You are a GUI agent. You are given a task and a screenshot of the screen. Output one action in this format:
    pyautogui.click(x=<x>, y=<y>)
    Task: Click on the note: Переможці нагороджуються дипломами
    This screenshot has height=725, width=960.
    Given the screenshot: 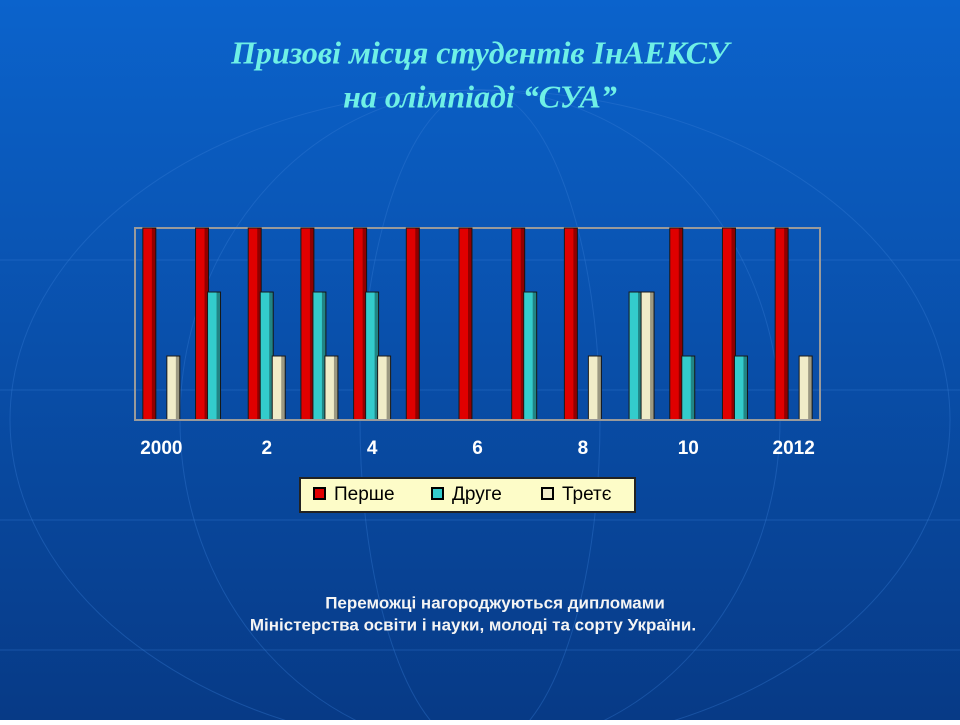 What is the action you would take?
    pyautogui.click(x=495, y=602)
    